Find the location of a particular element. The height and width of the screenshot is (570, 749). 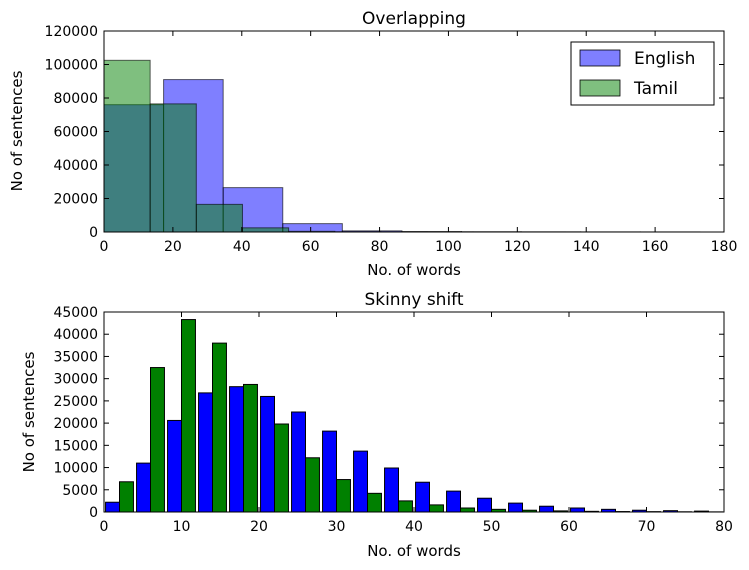

x-tick-label: 140 is located at coordinates (586, 247).